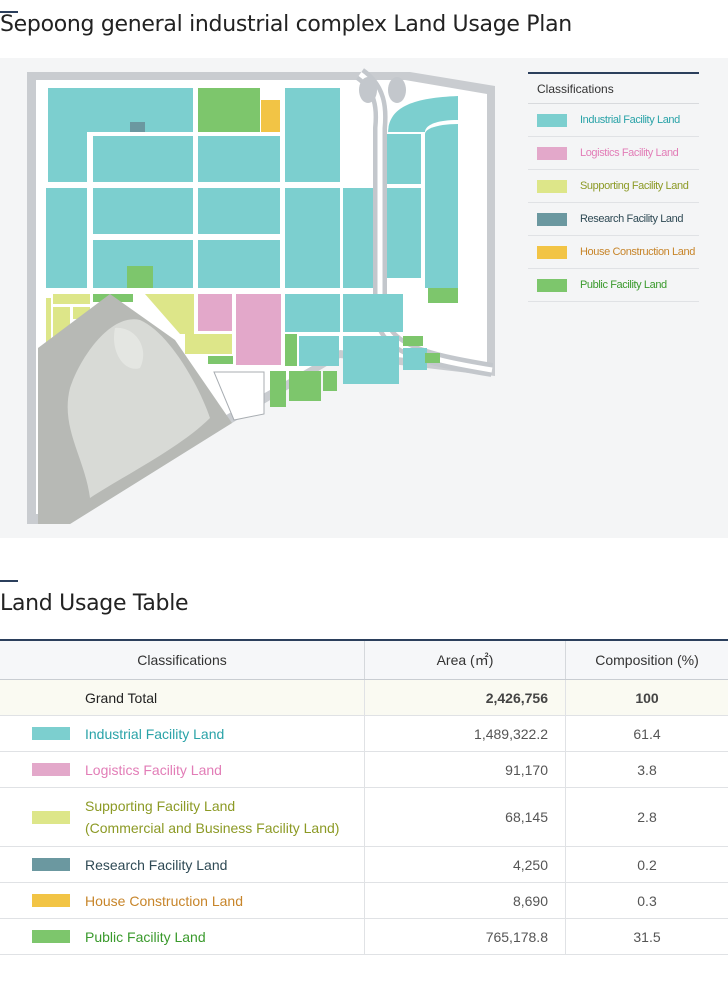 The height and width of the screenshot is (986, 728). What do you see at coordinates (646, 769) in the screenshot?
I see `row-composition: 3.8` at bounding box center [646, 769].